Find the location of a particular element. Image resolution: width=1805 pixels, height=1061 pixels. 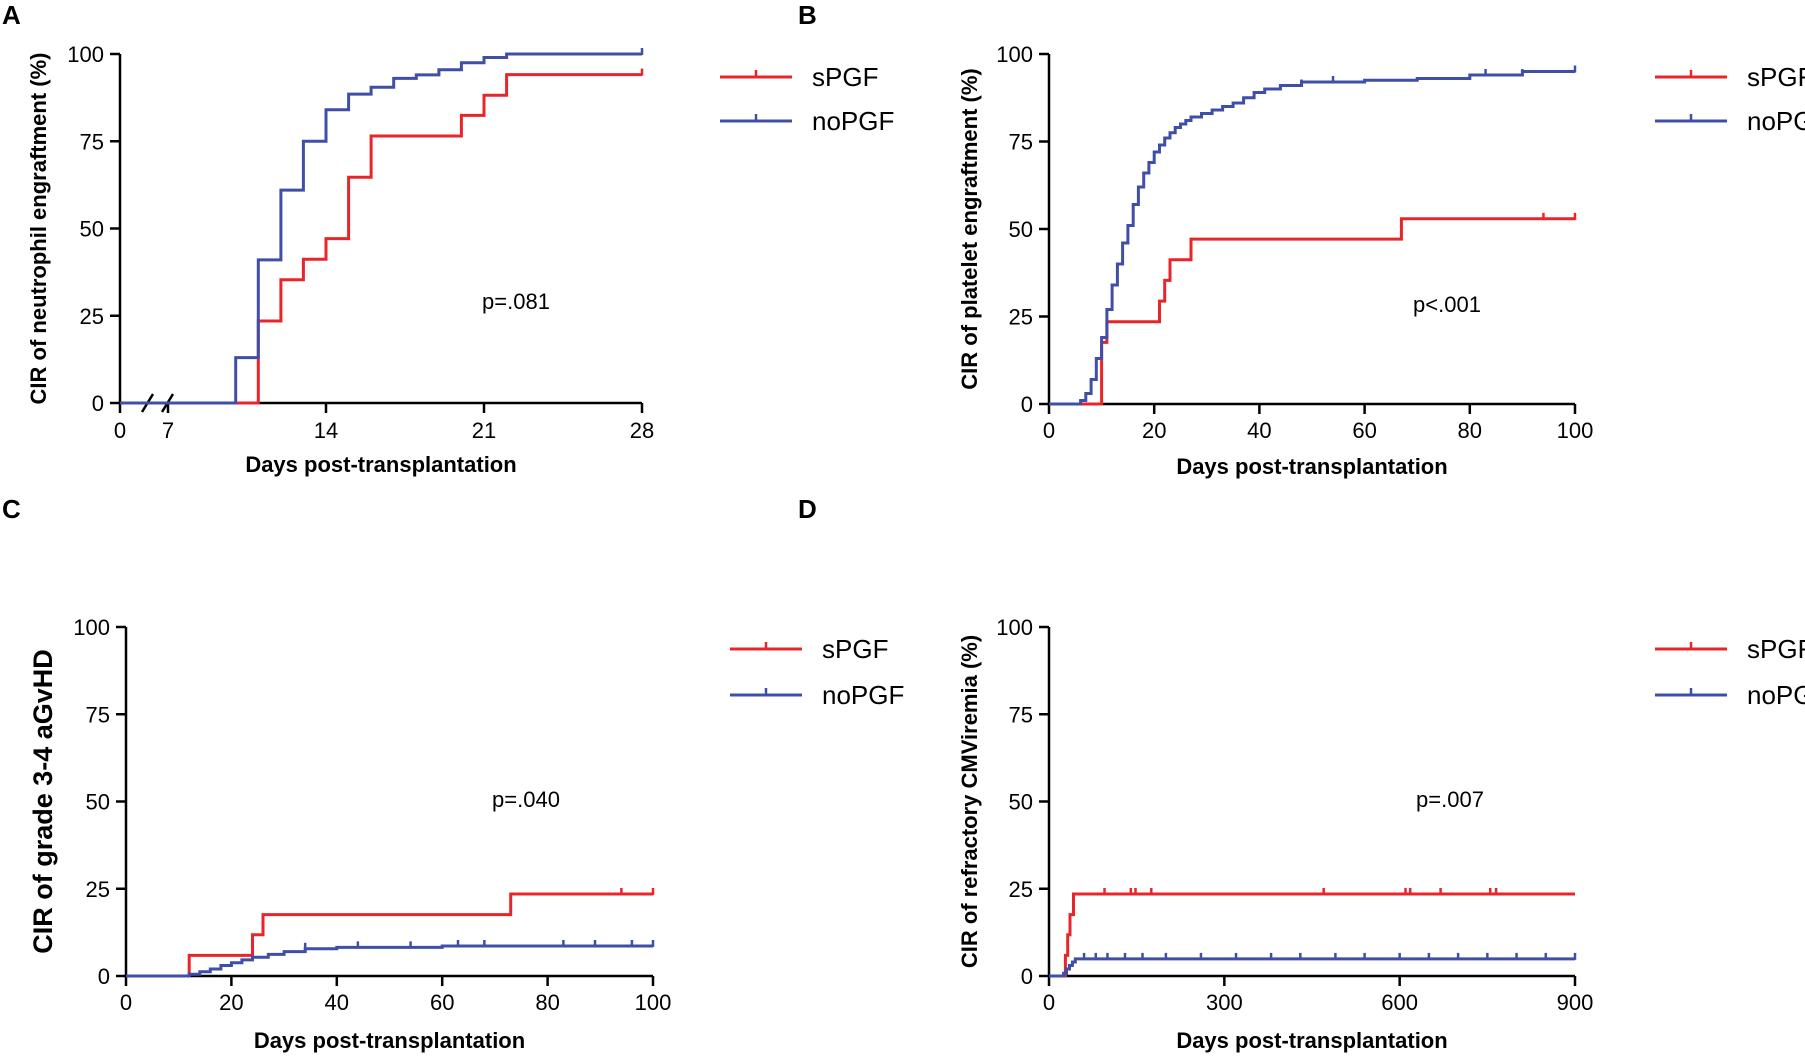

p-value-label: p<.001 is located at coordinates (1447, 304).